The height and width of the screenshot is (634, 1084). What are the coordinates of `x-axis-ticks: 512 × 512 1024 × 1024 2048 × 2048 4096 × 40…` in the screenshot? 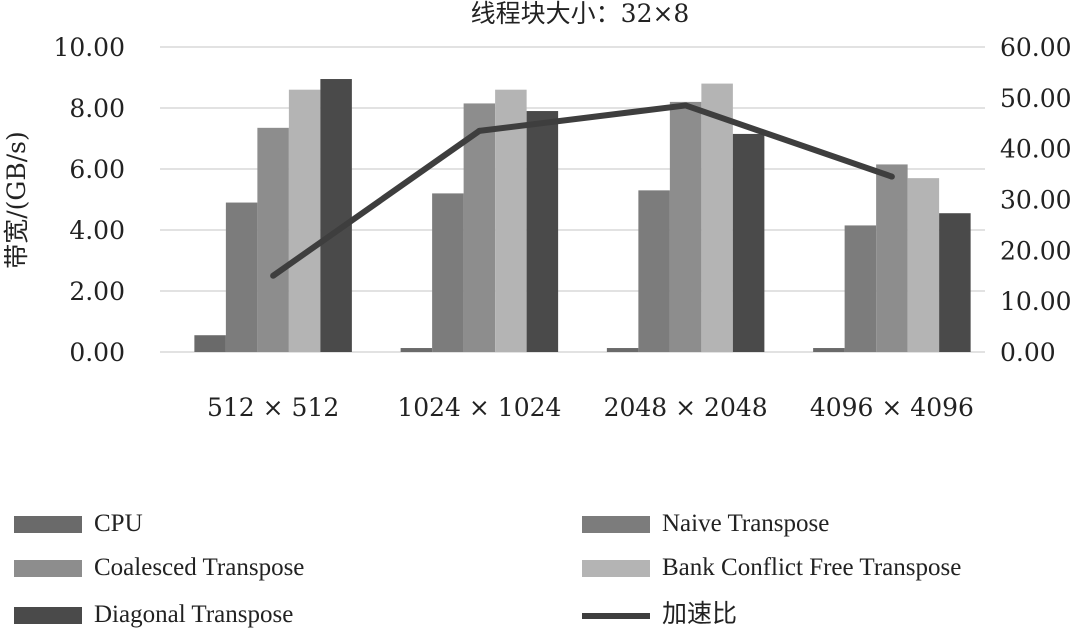 It's located at (590, 407).